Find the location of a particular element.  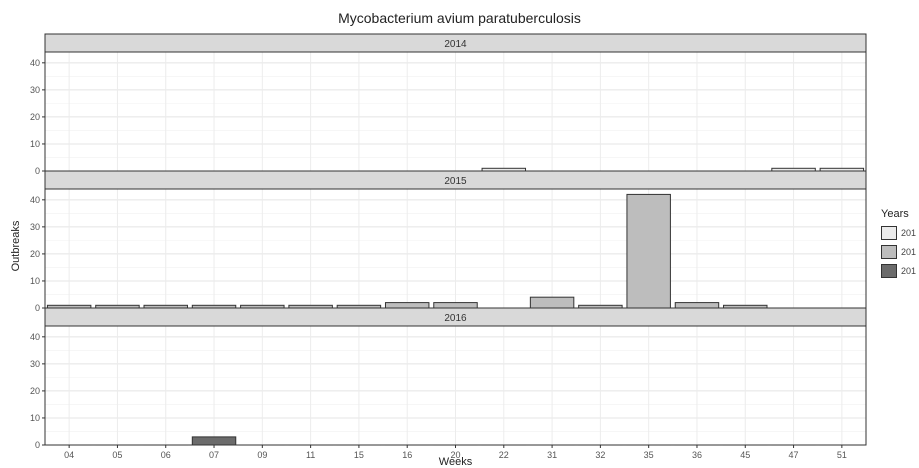

panel-2014-y-tick-label: 0 is located at coordinates (37, 171).